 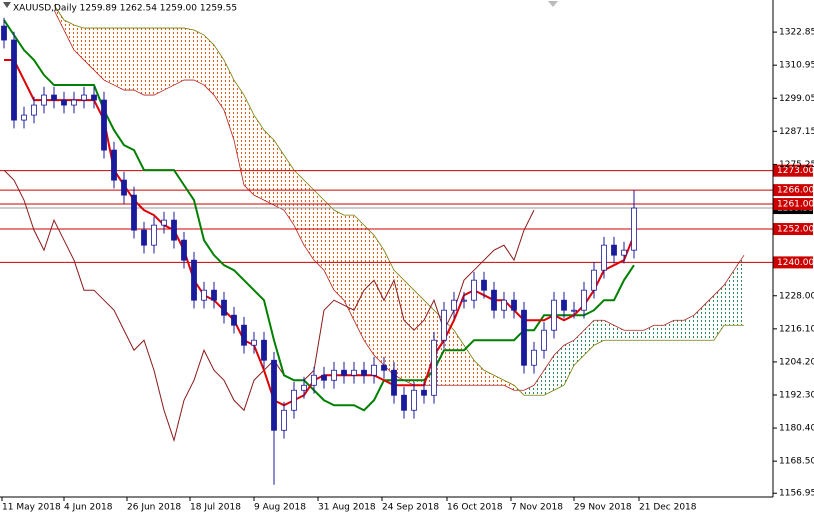 I want to click on x-tick-label: 26 Jun 2018, so click(x=154, y=508).